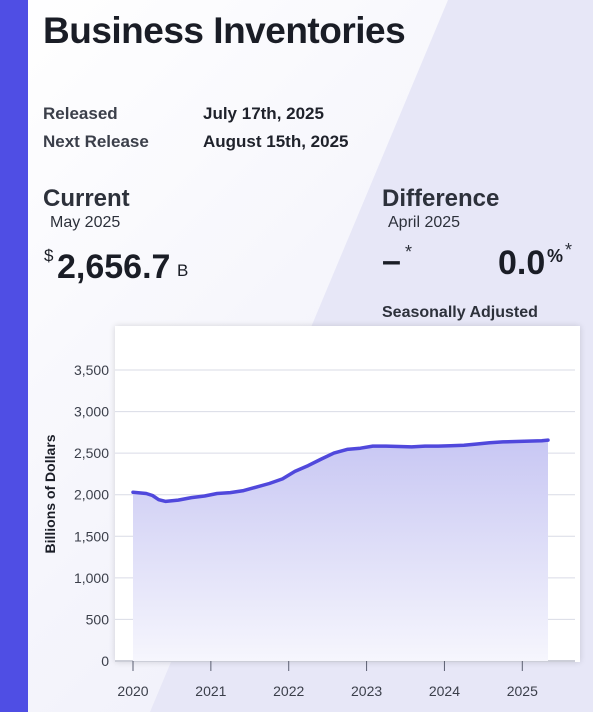 The image size is (593, 712). What do you see at coordinates (522, 691) in the screenshot?
I see `x-tick-label: 2025` at bounding box center [522, 691].